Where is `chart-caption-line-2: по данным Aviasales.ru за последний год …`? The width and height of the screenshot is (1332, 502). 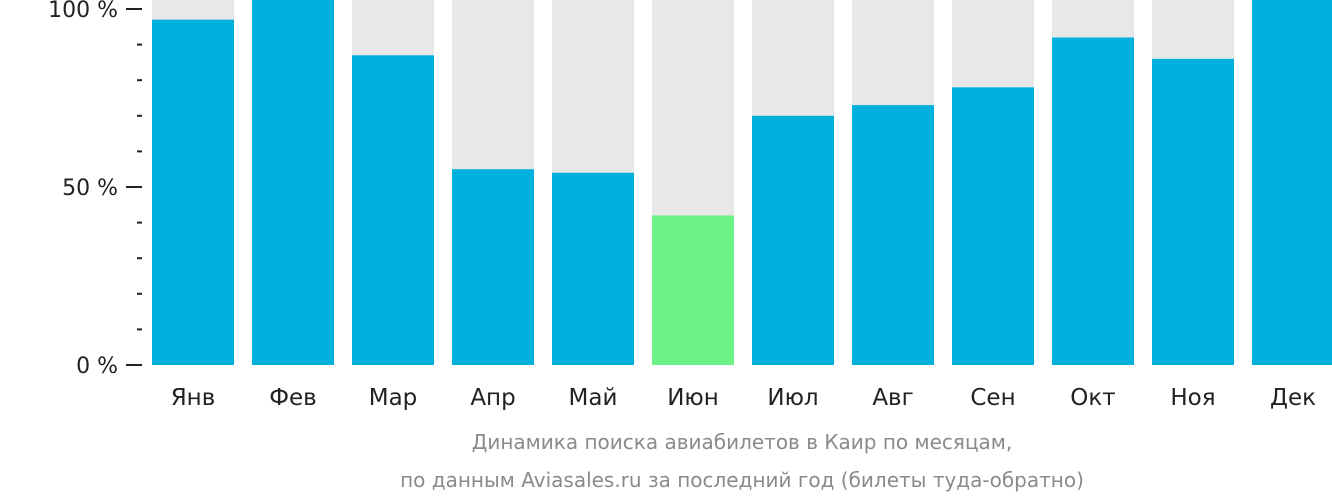
chart-caption-line-2: по данным Aviasales.ru за последний год … is located at coordinates (742, 480).